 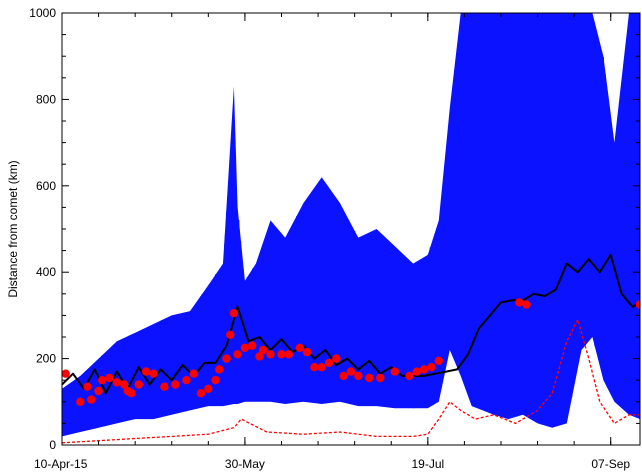 What do you see at coordinates (610, 464) in the screenshot?
I see `x-tick-label: 07-Sep` at bounding box center [610, 464].